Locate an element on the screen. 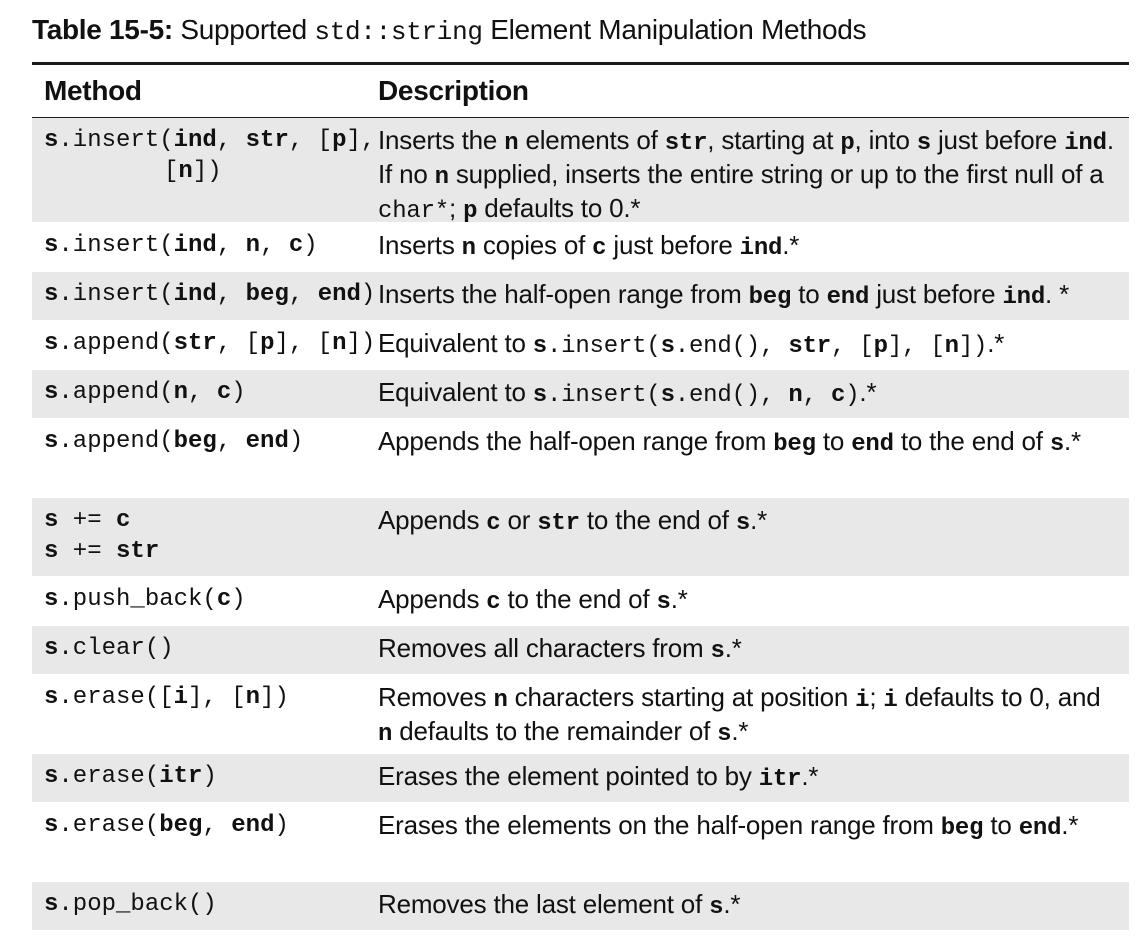 This screenshot has width=1141, height=949. description-cell: Appends c to the end of s.* is located at coordinates (747, 597).